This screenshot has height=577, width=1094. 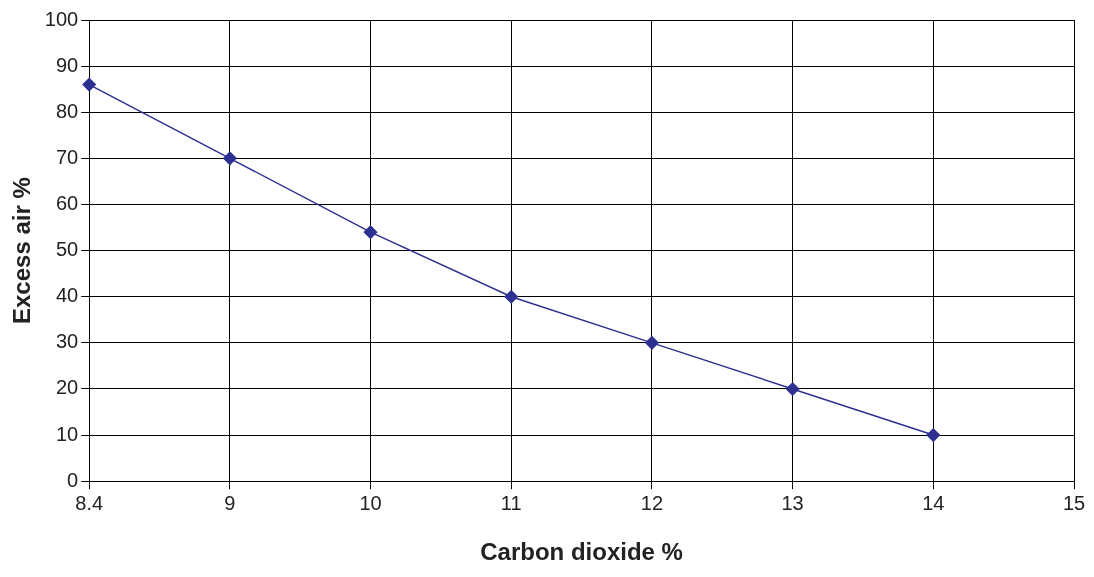 What do you see at coordinates (67, 249) in the screenshot?
I see `y-tick-label: 50` at bounding box center [67, 249].